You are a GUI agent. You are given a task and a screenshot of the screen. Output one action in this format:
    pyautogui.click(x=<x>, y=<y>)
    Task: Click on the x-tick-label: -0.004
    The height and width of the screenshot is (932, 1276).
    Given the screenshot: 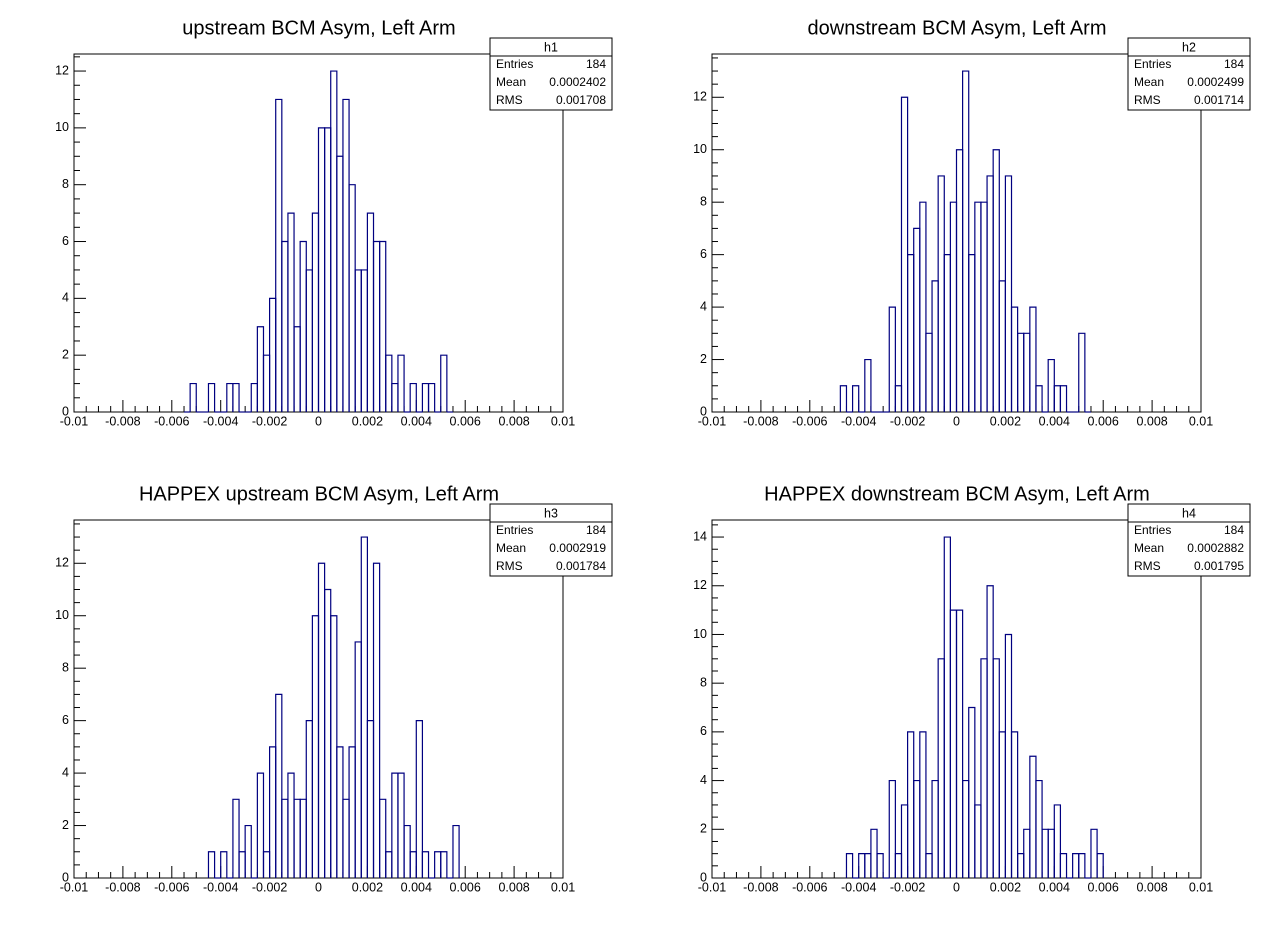 What is the action you would take?
    pyautogui.click(x=858, y=421)
    